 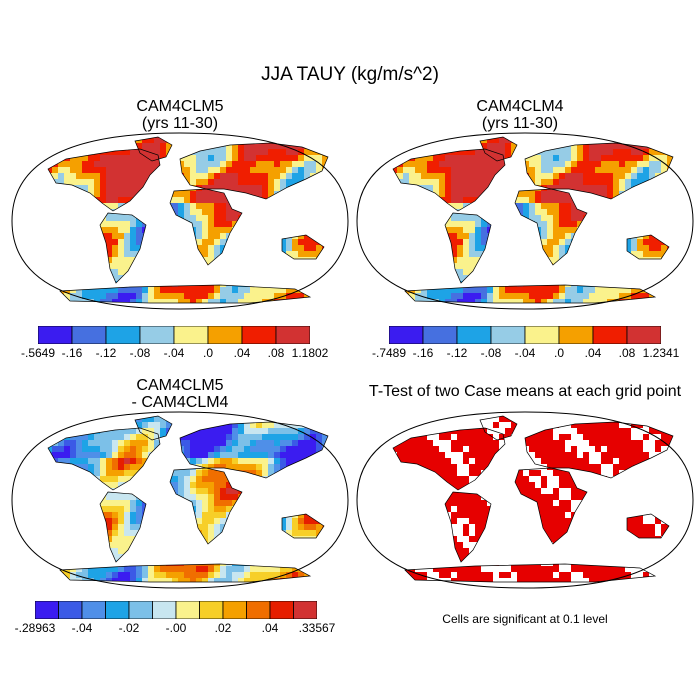 I want to click on map-cam4clm4, so click(x=525, y=221).